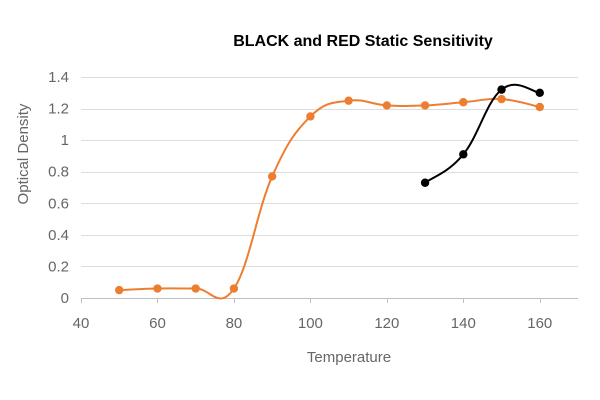  I want to click on series-black, so click(482, 135).